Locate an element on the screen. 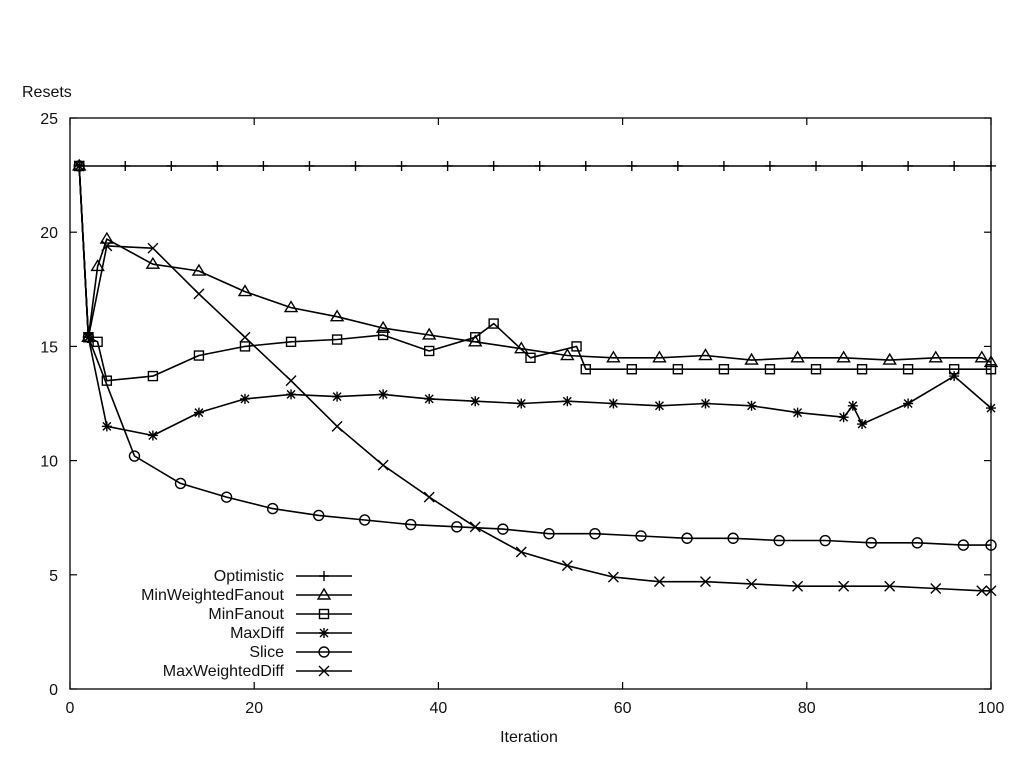 This screenshot has height=768, width=1024. x-tick-label: 20 is located at coordinates (254, 708).